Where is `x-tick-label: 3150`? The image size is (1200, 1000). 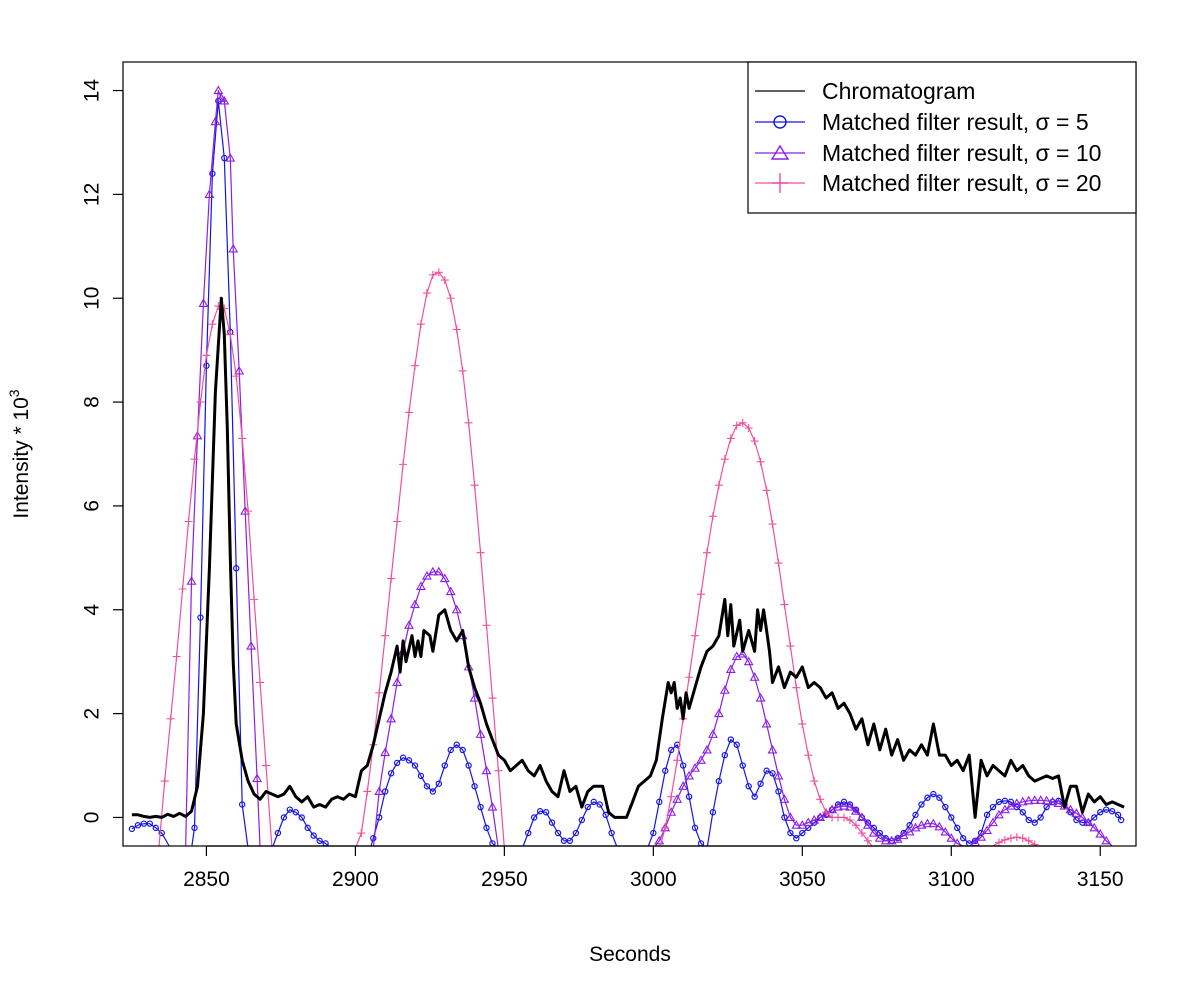 x-tick-label: 3150 is located at coordinates (1100, 879).